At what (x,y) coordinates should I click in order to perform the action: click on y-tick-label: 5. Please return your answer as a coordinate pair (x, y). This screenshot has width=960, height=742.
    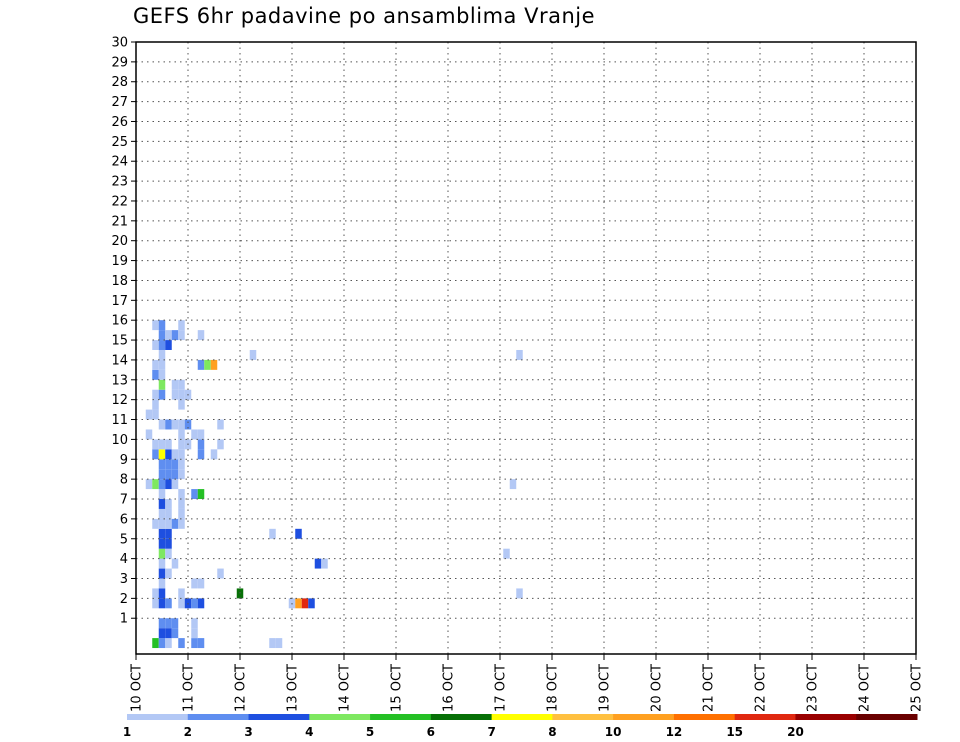
    Looking at the image, I should click on (124, 539).